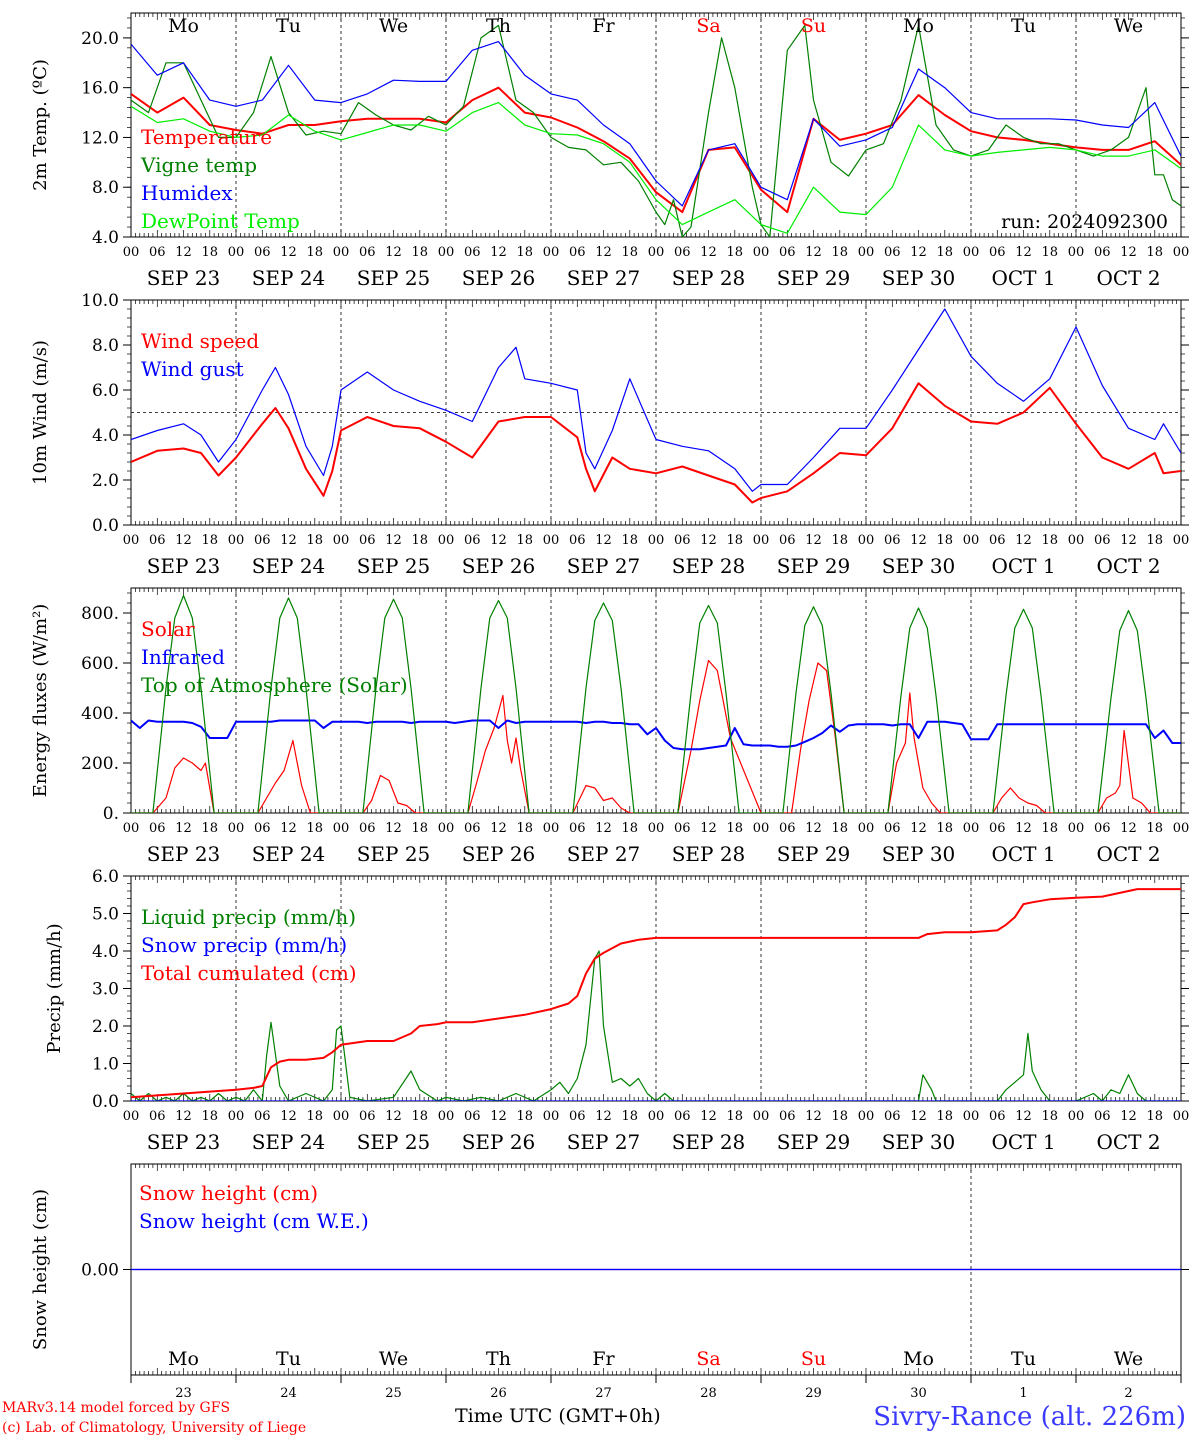 The image size is (1194, 1440). What do you see at coordinates (1128, 278) in the screenshot?
I see `date-label: OCT 2` at bounding box center [1128, 278].